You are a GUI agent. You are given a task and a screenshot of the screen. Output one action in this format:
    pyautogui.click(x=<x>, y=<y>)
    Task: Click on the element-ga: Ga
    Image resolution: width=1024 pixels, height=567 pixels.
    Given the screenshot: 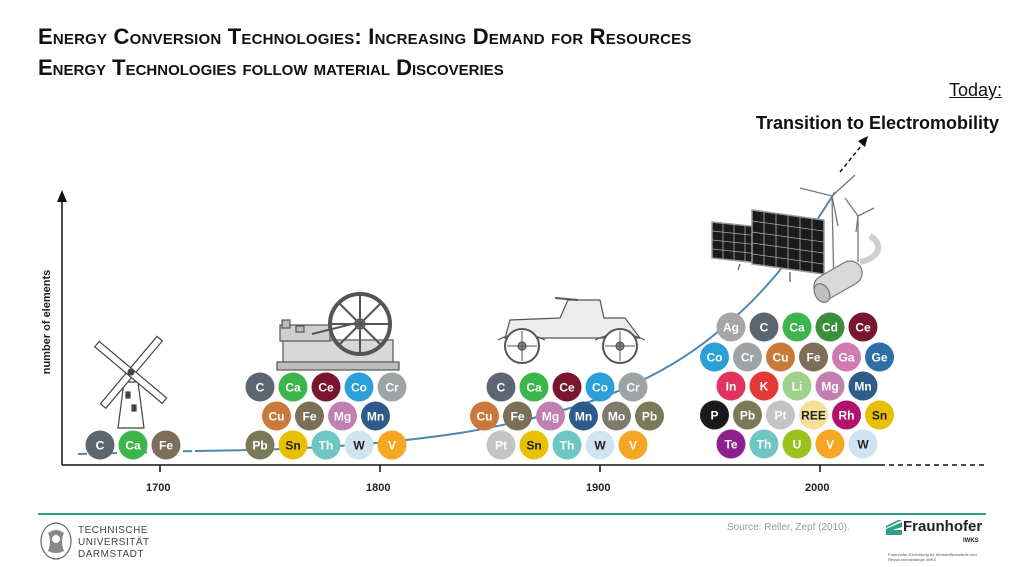 What is the action you would take?
    pyautogui.click(x=846, y=357)
    